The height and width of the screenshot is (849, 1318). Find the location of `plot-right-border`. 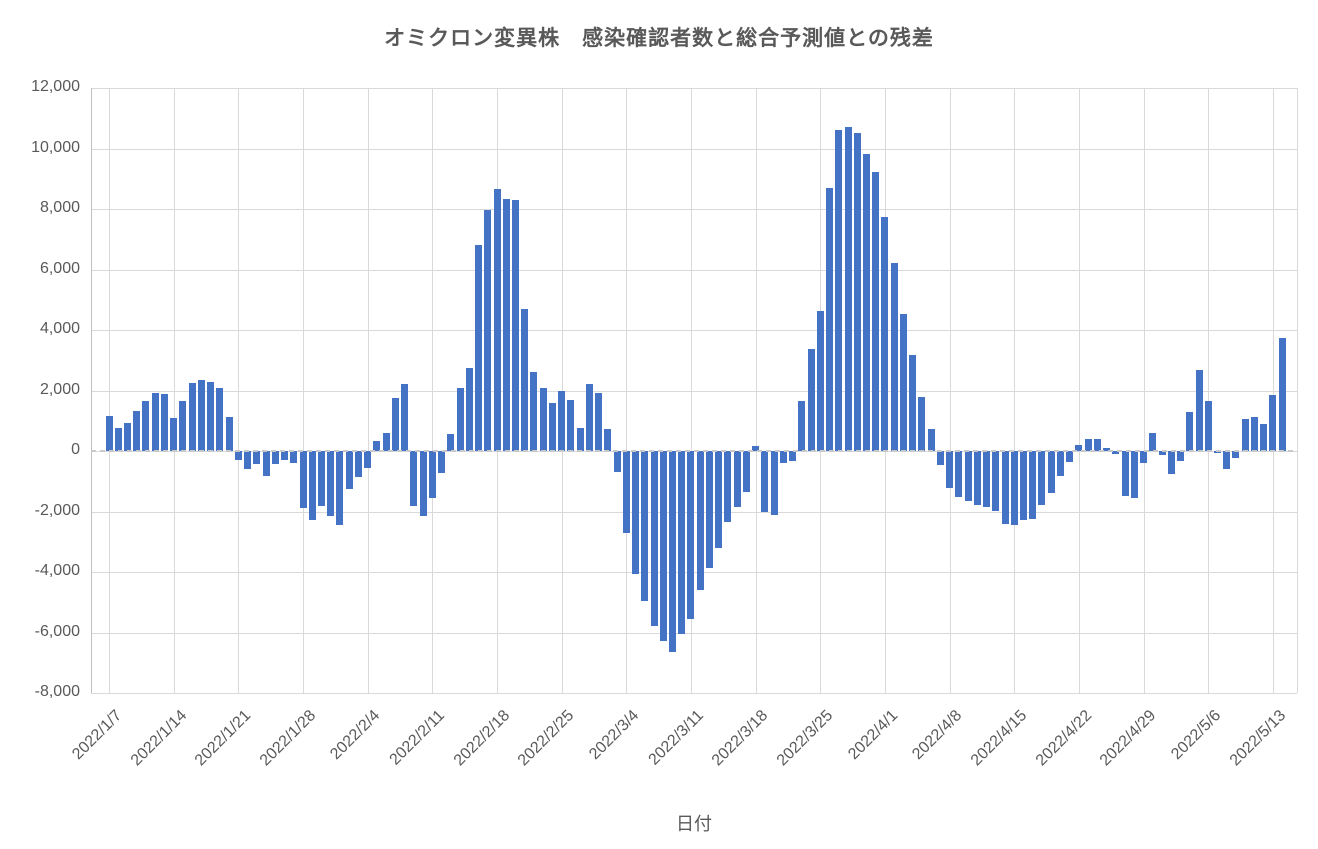

plot-right-border is located at coordinates (1297, 390).